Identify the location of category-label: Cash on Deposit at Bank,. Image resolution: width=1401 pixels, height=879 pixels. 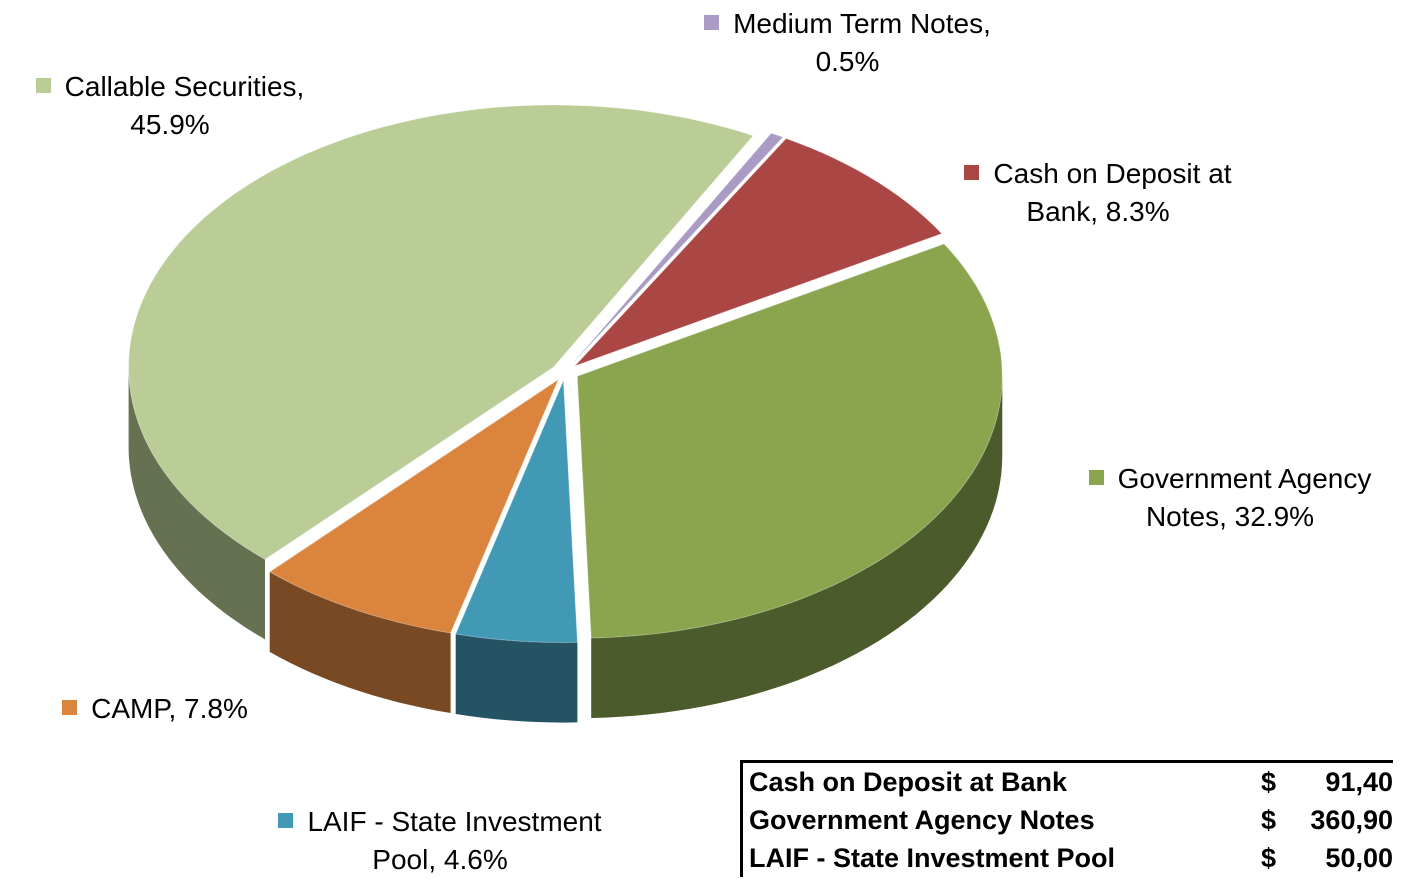
(1112, 192).